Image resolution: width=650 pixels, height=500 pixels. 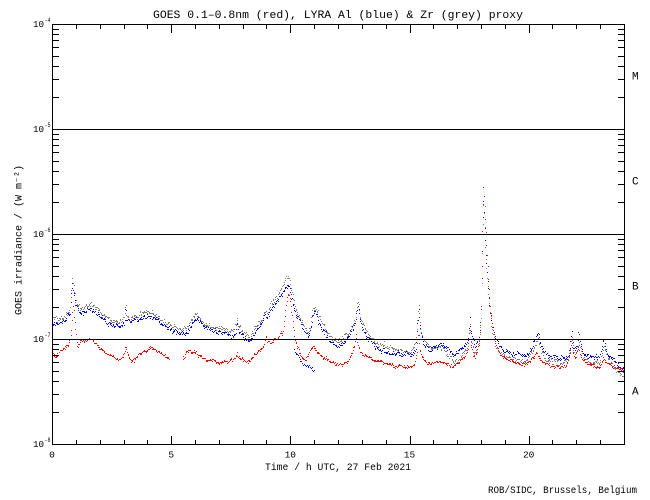 I want to click on svg-text: -5, so click(x=48, y=125).